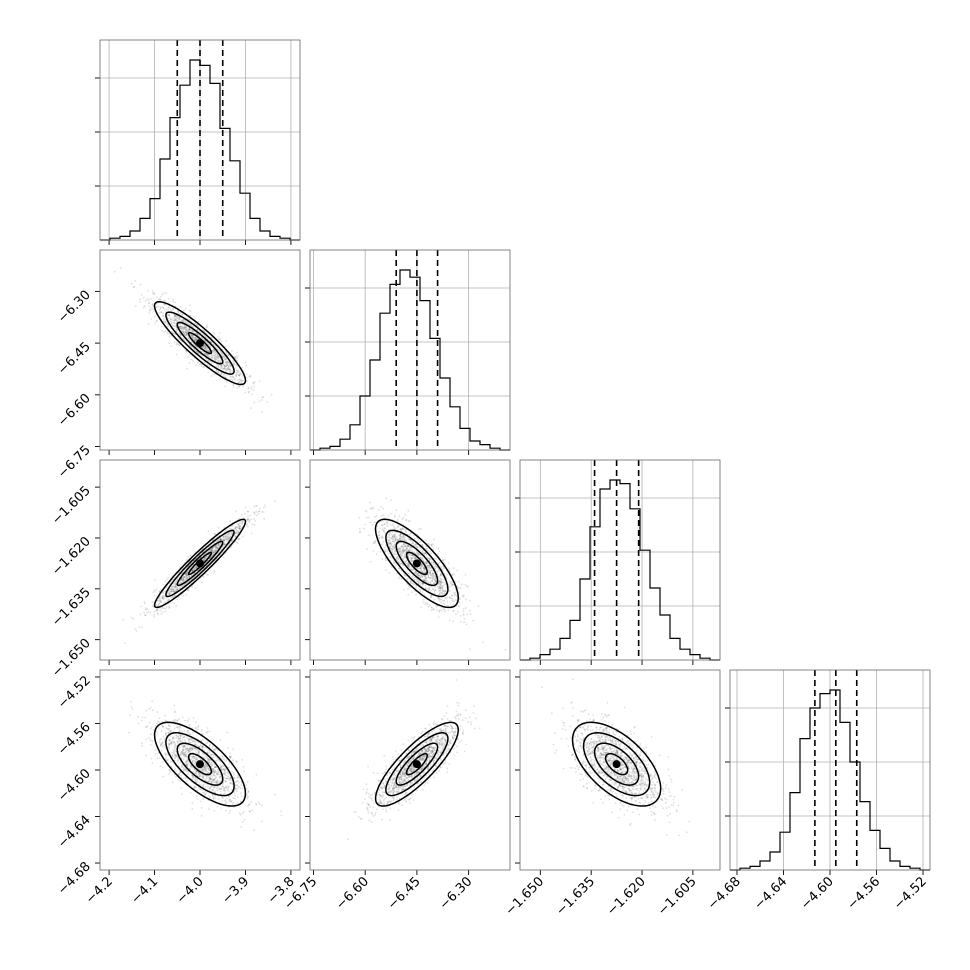 This screenshot has width=970, height=970. I want to click on histogram-step, so click(620, 570).